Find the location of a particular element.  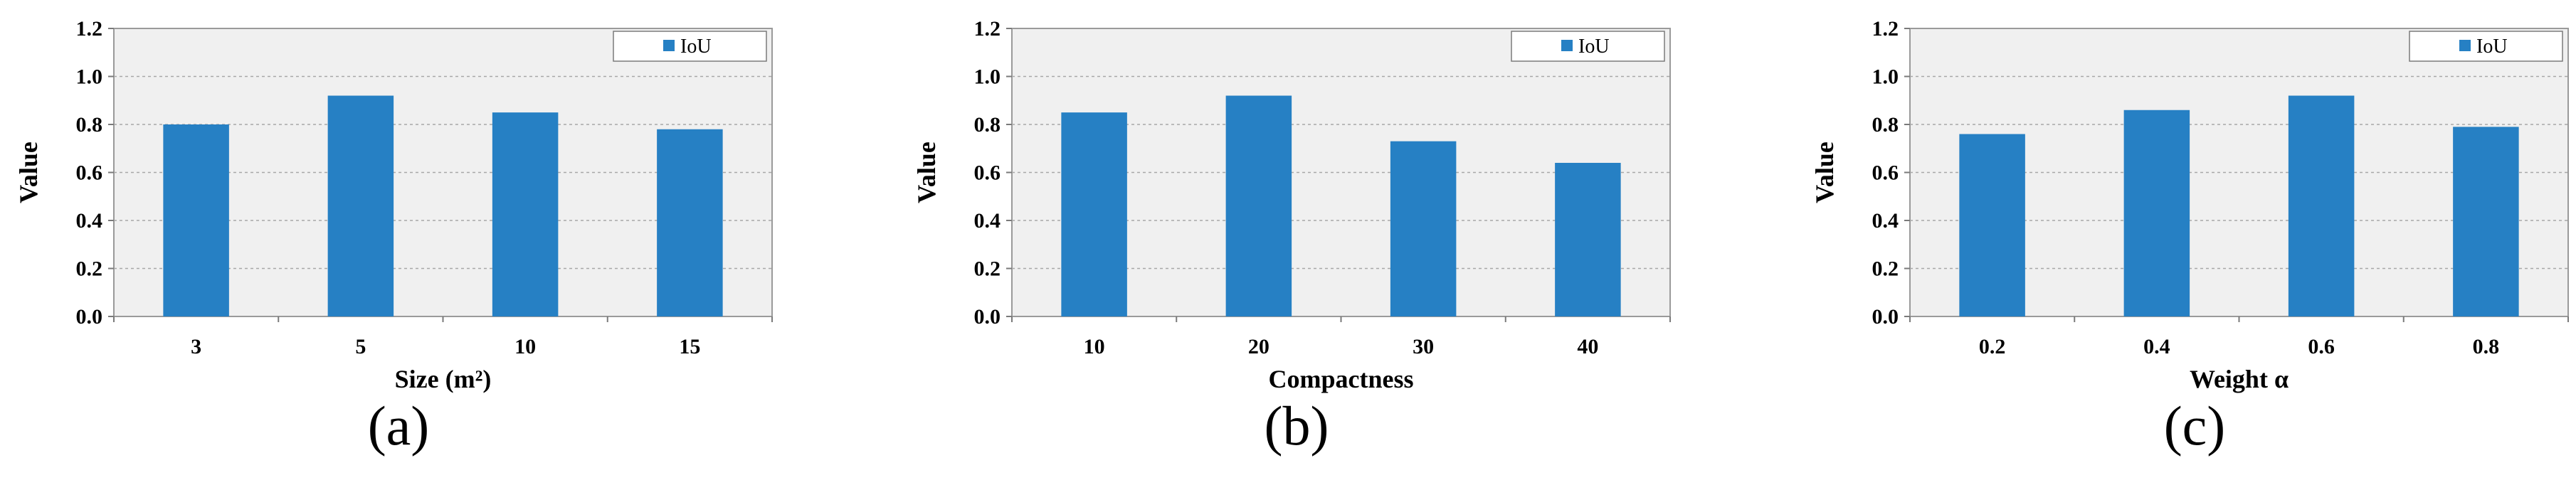

x-axis-title: Weight α is located at coordinates (2239, 379).